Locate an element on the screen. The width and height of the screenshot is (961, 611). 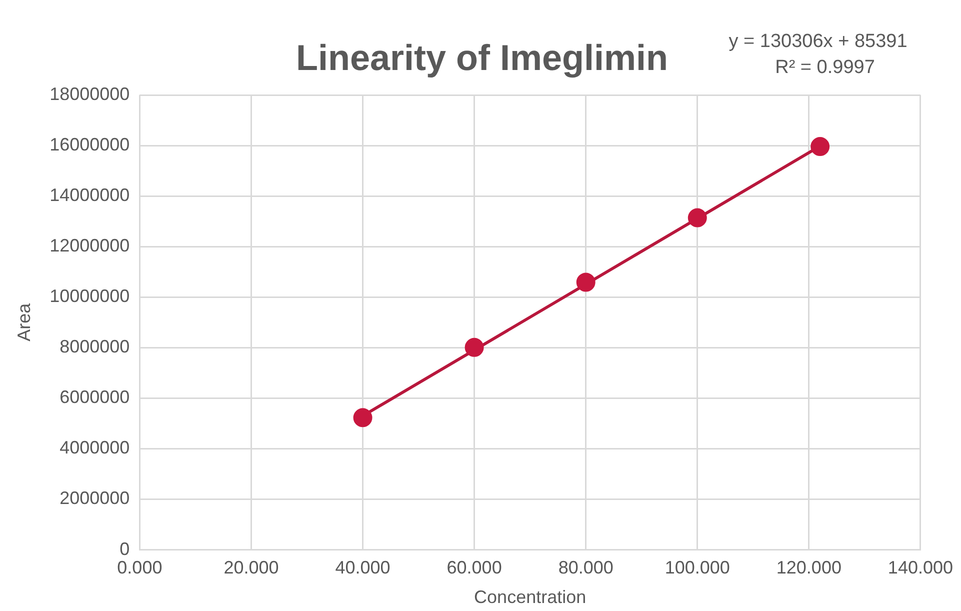
x-tick-label: 60.000 is located at coordinates (474, 568).